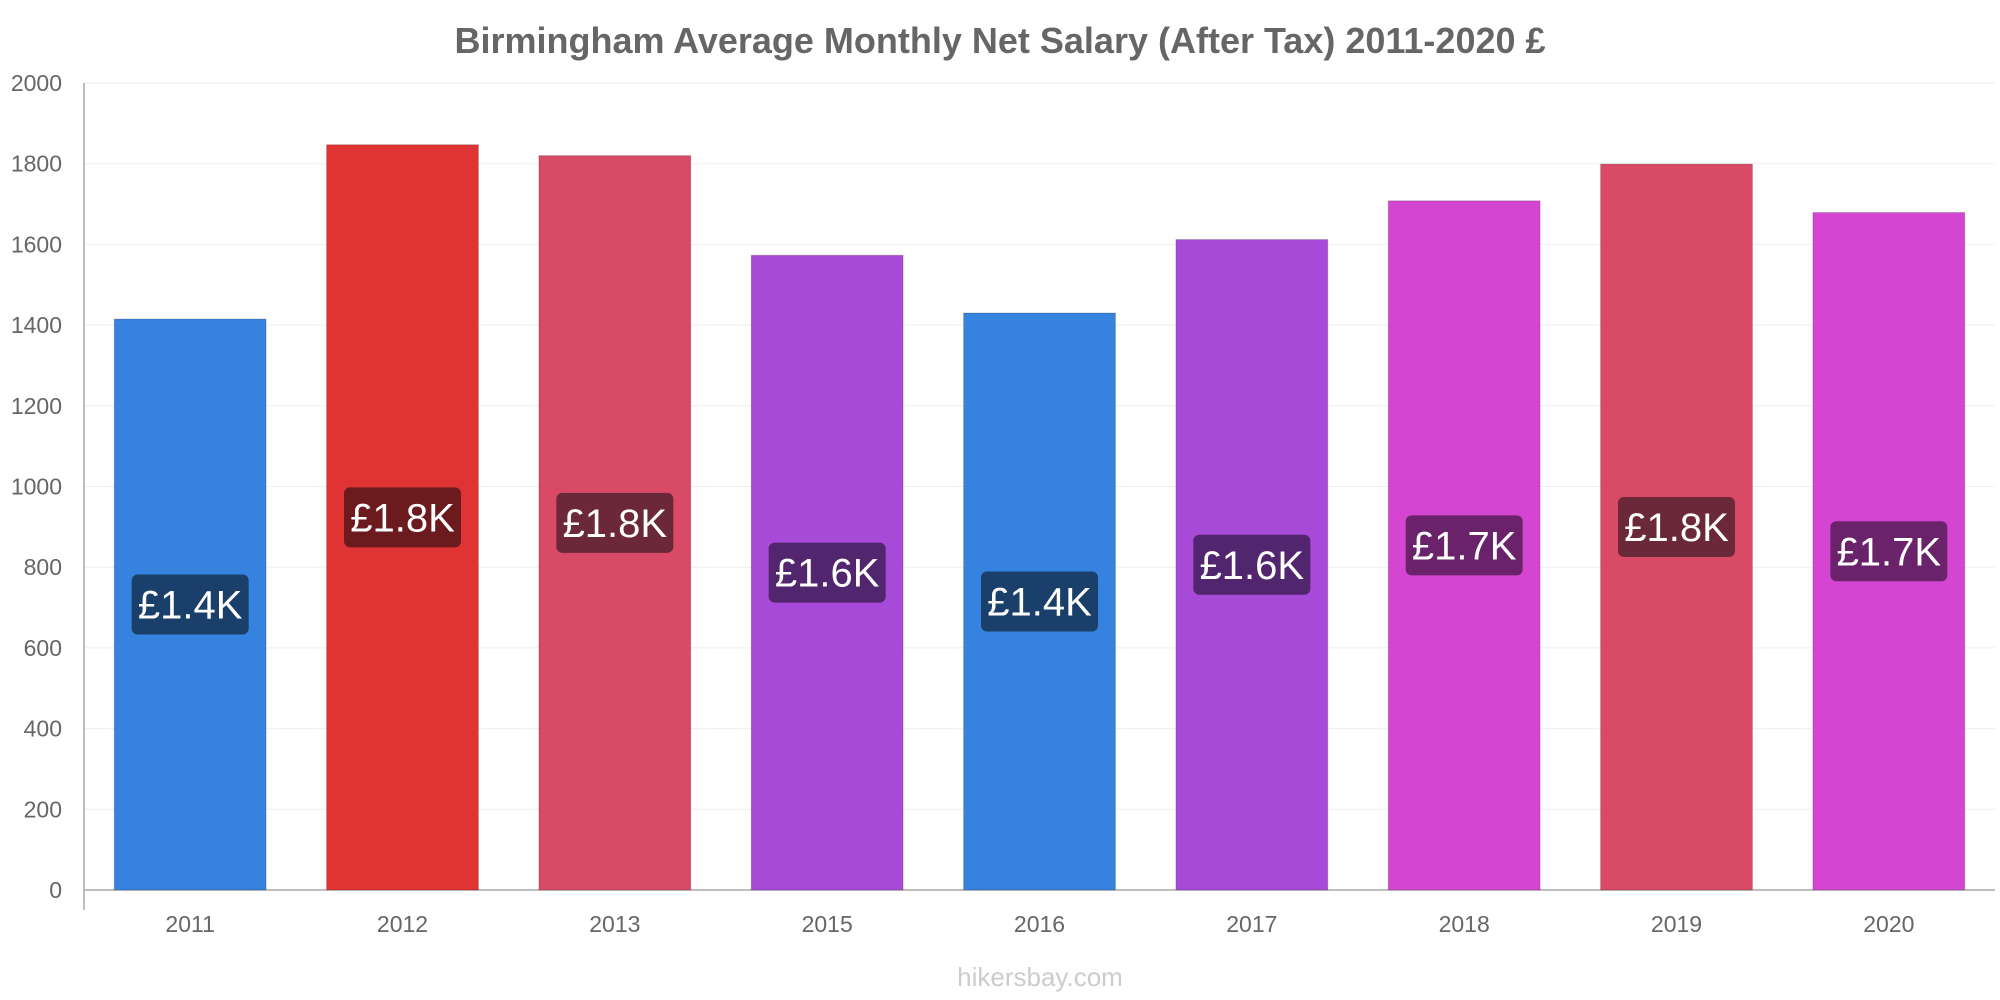 The height and width of the screenshot is (1000, 2000). Describe the element at coordinates (1251, 924) in the screenshot. I see `x-tick-label: 2017` at that location.